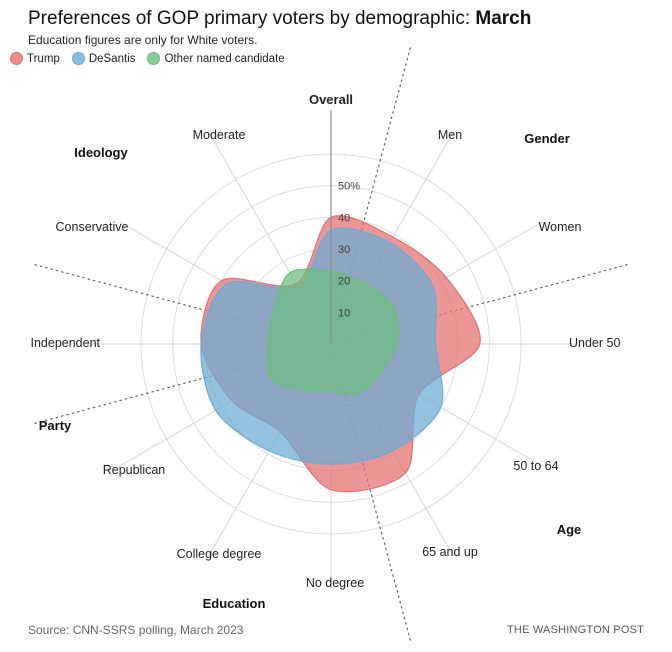  Describe the element at coordinates (92, 227) in the screenshot. I see `category-label: Conservative` at that location.